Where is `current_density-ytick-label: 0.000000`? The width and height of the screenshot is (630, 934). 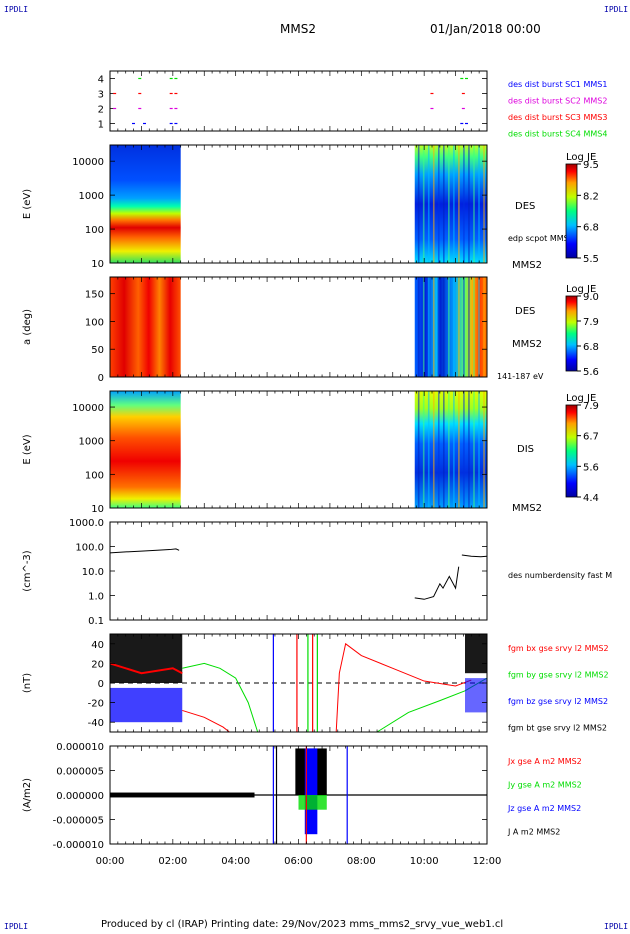
current_density-ytick-label: 0.000000 is located at coordinates (80, 796).